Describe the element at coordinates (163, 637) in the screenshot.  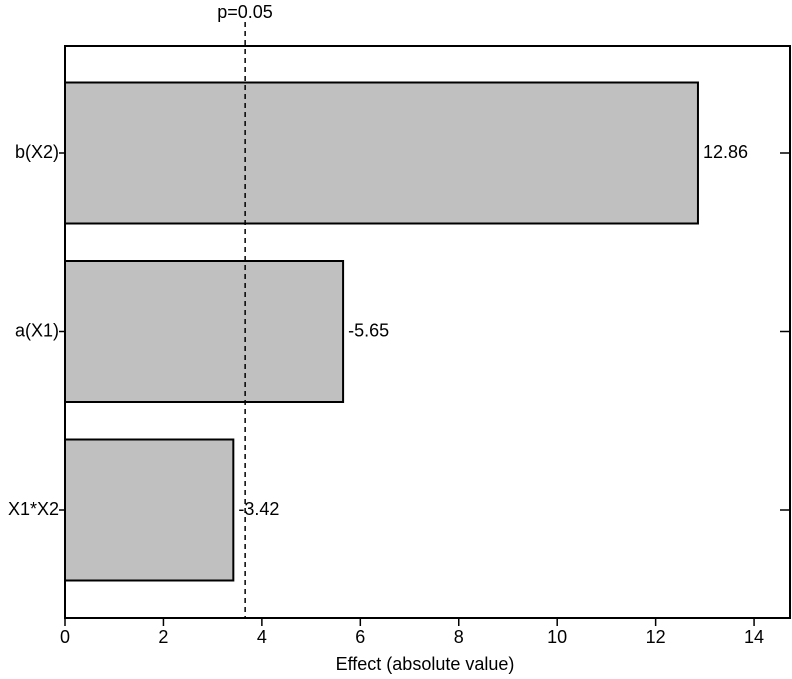
I see `x-tick-label: 2` at that location.